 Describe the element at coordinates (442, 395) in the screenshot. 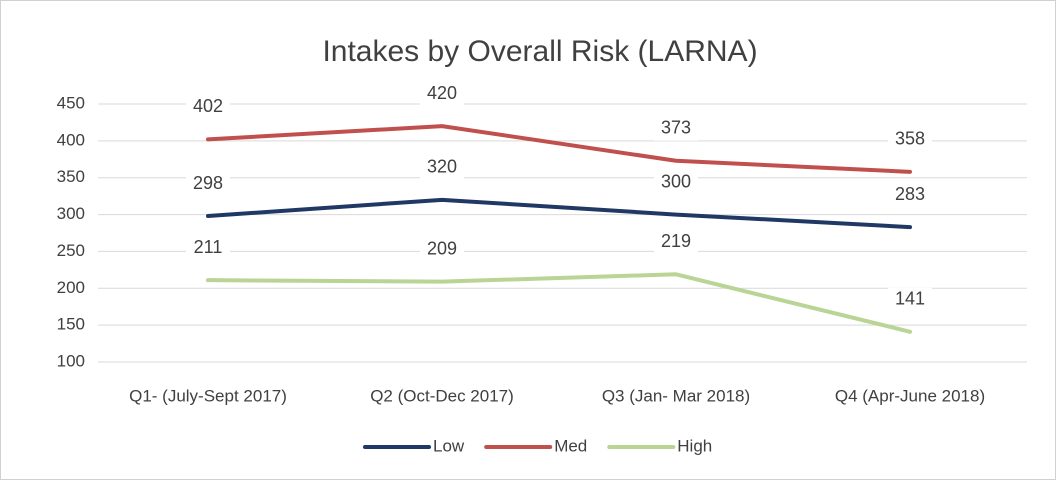

I see `x-tick-label: Q2 (Oct-Dec 2017)` at that location.